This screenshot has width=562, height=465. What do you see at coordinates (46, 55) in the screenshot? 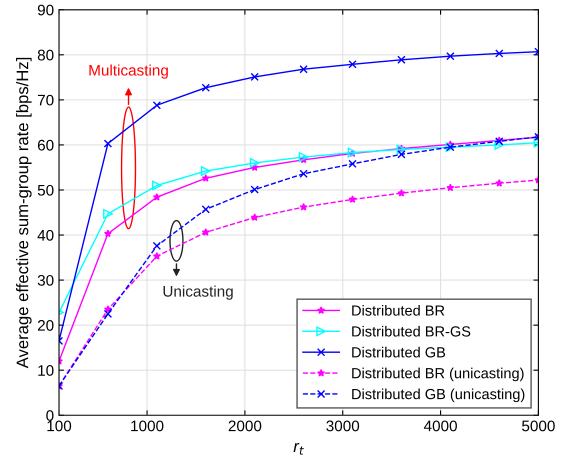
I see `y-tick-label: 80` at bounding box center [46, 55].